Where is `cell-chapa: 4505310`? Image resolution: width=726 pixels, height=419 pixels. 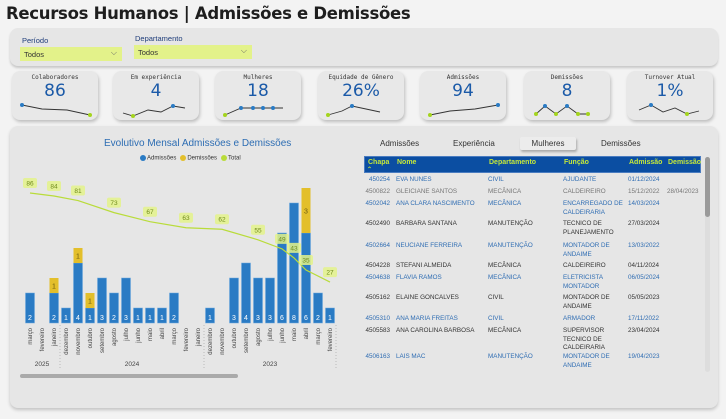
cell-chapa: 4505310 is located at coordinates (377, 318).